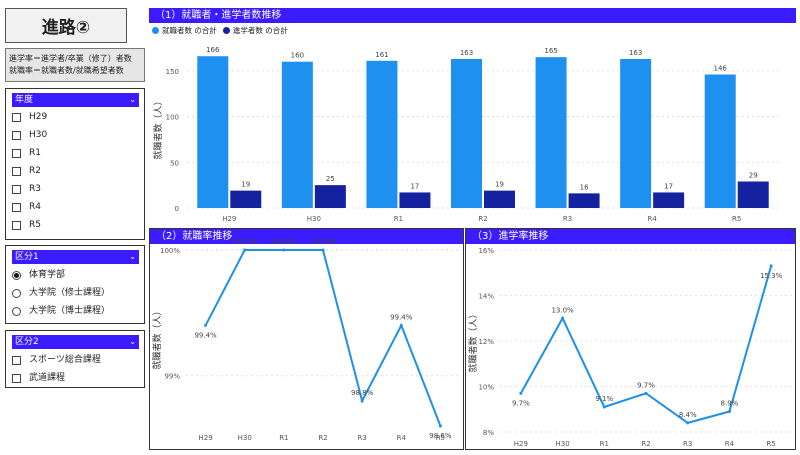 The image size is (800, 455). Describe the element at coordinates (56, 360) in the screenshot. I see `category2-option: スポーツ総合課程` at that location.